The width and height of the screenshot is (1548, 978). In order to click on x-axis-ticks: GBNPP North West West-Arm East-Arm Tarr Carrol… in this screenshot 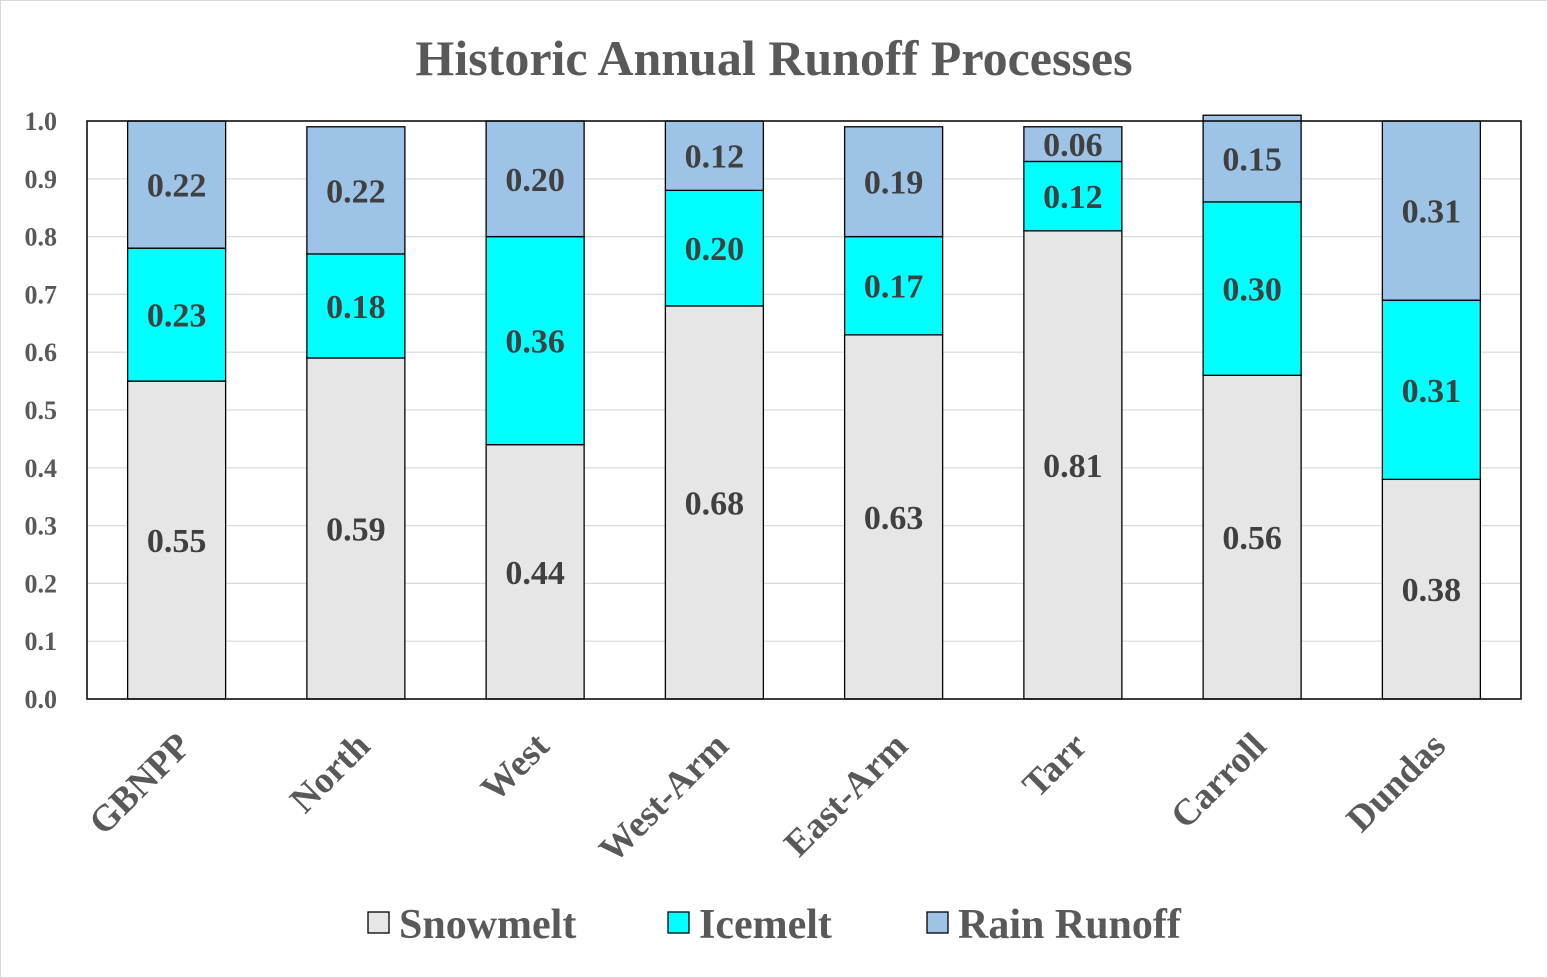, I will do `click(767, 798)`.